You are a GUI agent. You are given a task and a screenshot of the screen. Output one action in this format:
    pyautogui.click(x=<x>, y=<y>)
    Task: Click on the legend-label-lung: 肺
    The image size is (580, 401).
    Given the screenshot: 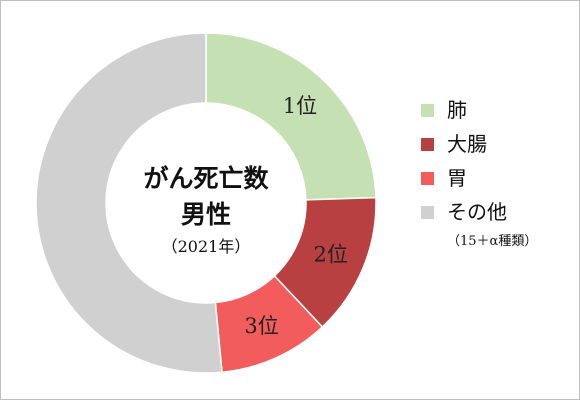 What is the action you would take?
    pyautogui.click(x=457, y=110)
    